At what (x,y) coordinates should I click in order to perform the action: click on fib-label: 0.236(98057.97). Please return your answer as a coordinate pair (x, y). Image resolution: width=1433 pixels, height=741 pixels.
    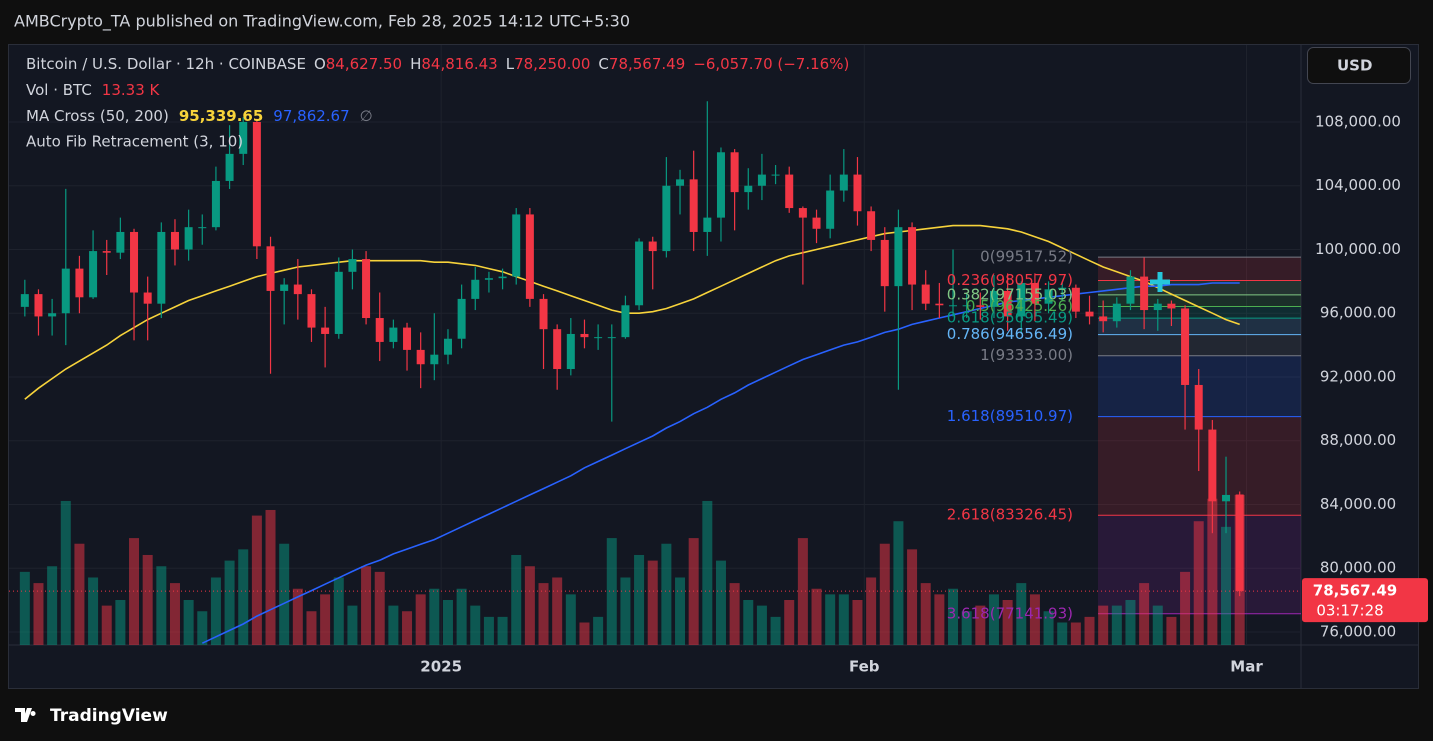
    Looking at the image, I should click on (1010, 280).